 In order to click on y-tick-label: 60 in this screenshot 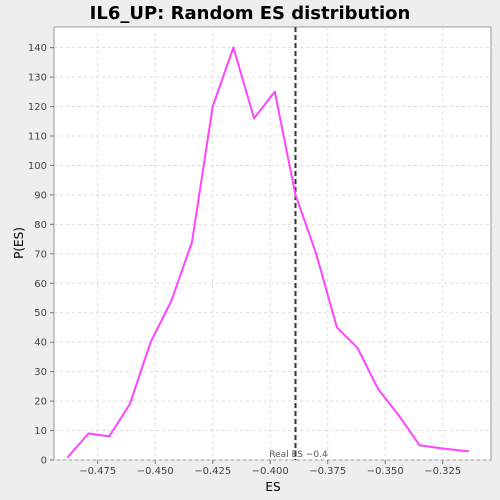, I will do `click(40, 284)`.